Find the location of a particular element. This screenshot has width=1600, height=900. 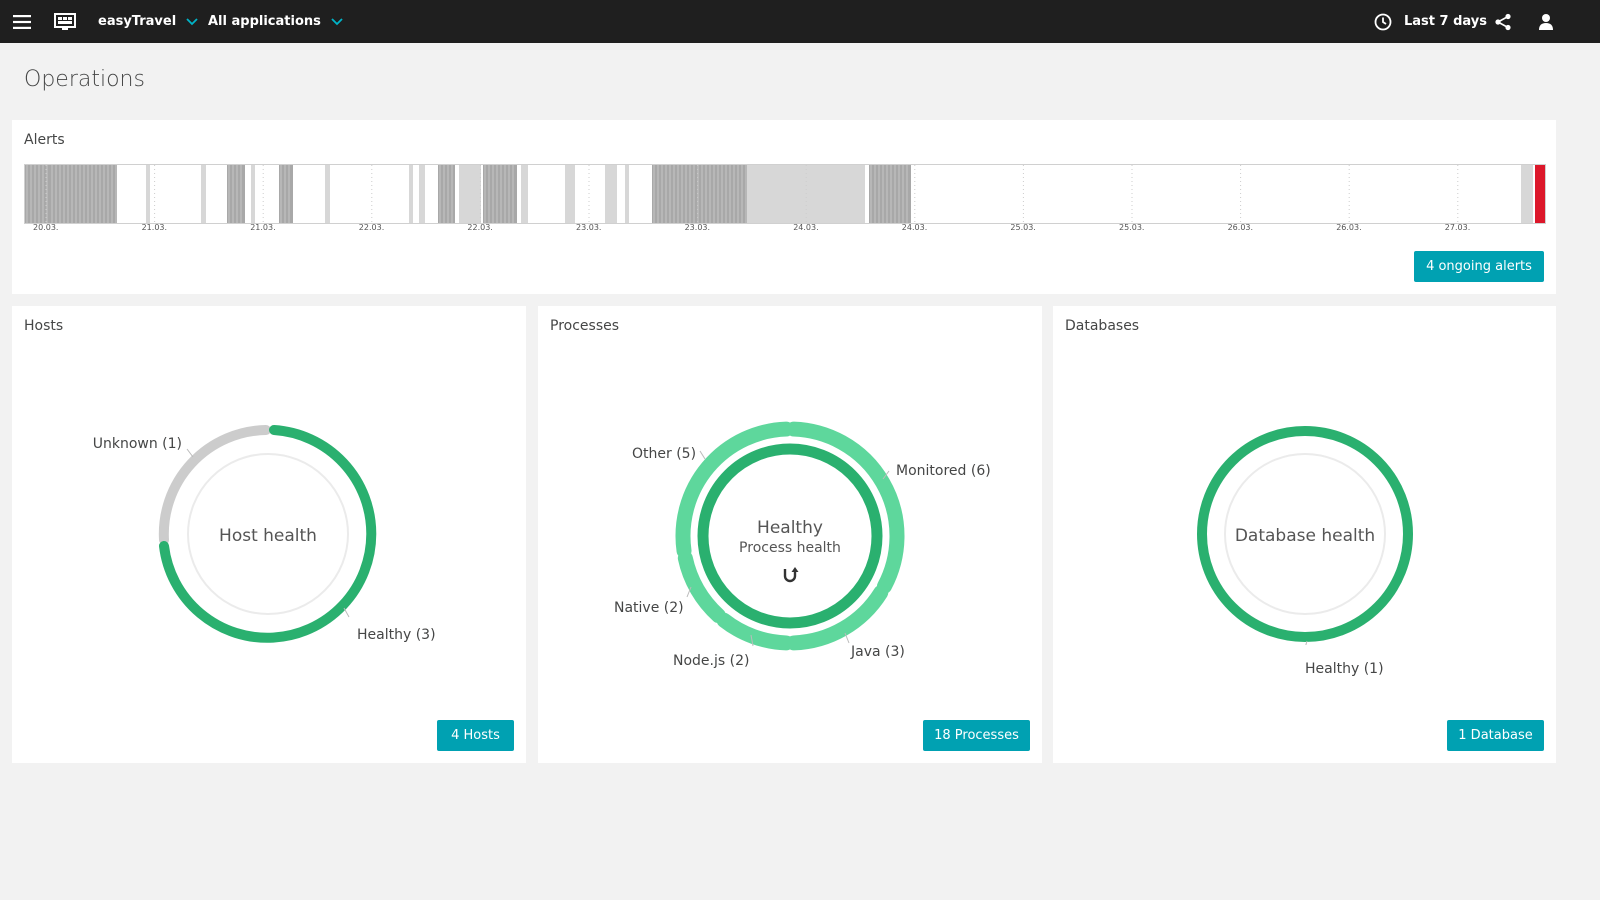

process-monitored-label: Monitored (6) is located at coordinates (943, 471).